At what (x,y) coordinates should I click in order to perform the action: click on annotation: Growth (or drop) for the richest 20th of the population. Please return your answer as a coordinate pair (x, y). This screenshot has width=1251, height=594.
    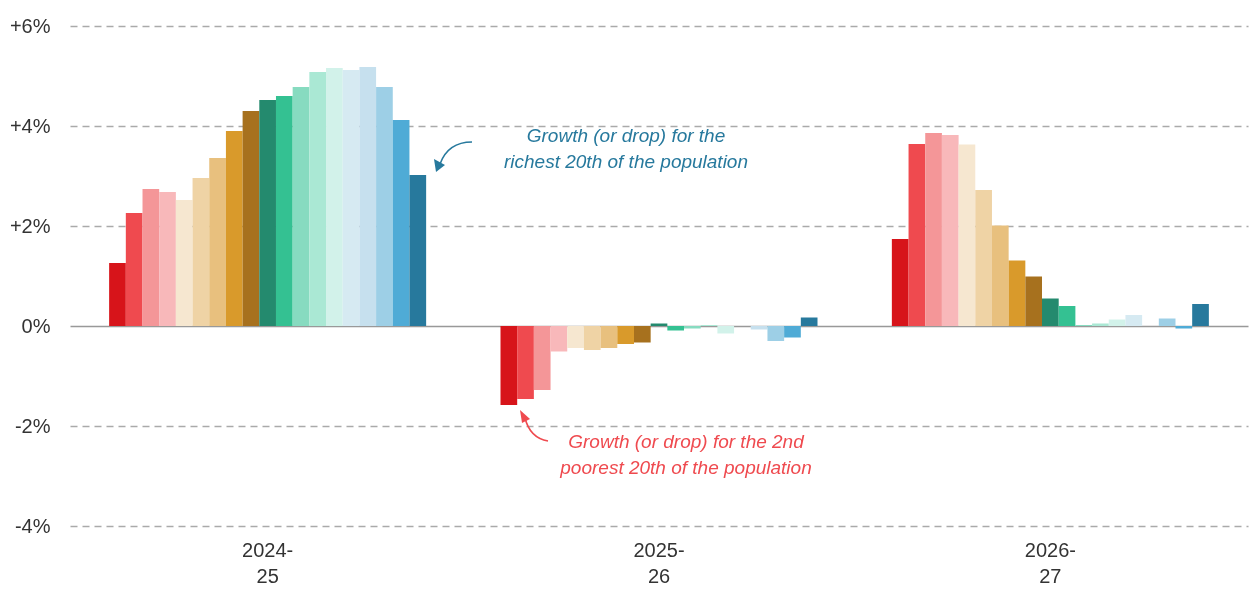
    Looking at the image, I should click on (626, 148).